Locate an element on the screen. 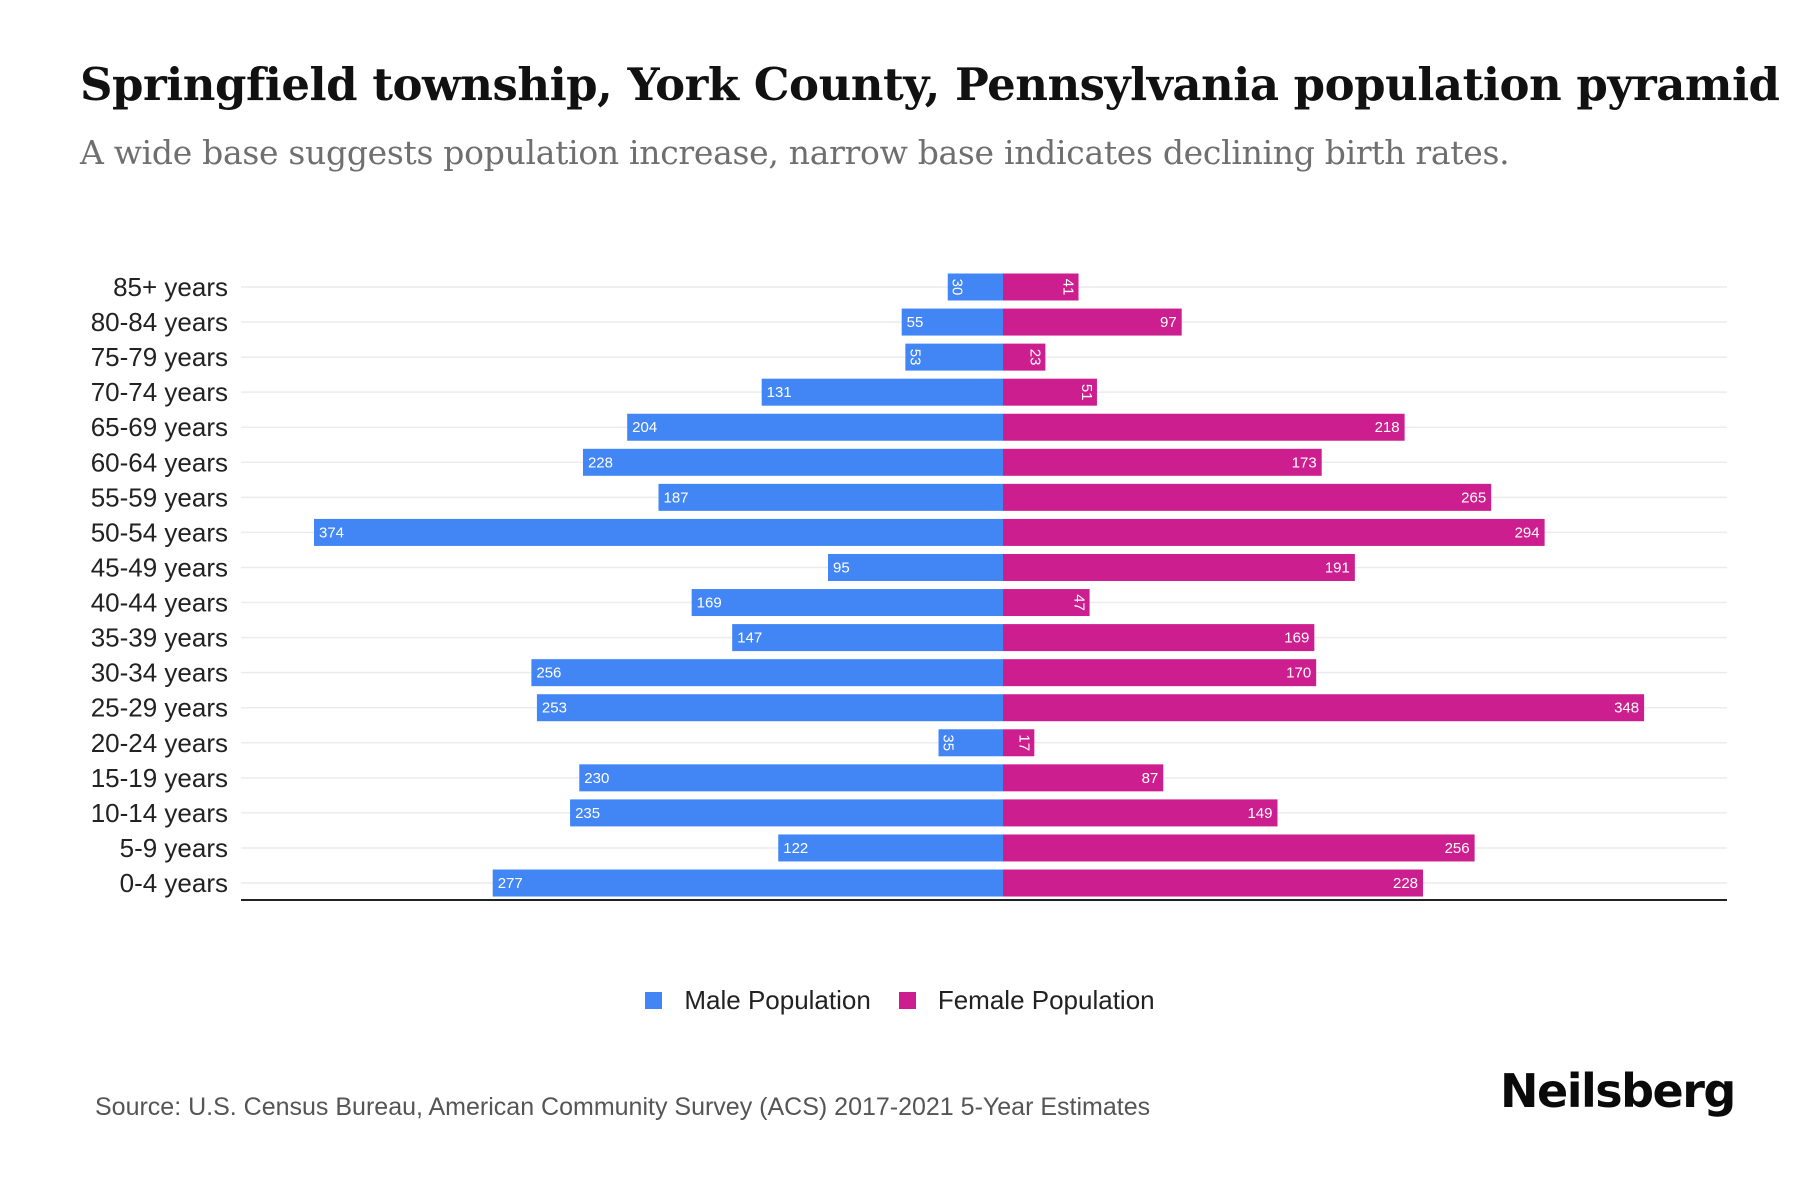 The image size is (1800, 1200). male-bar-group: 253 is located at coordinates (769, 708).